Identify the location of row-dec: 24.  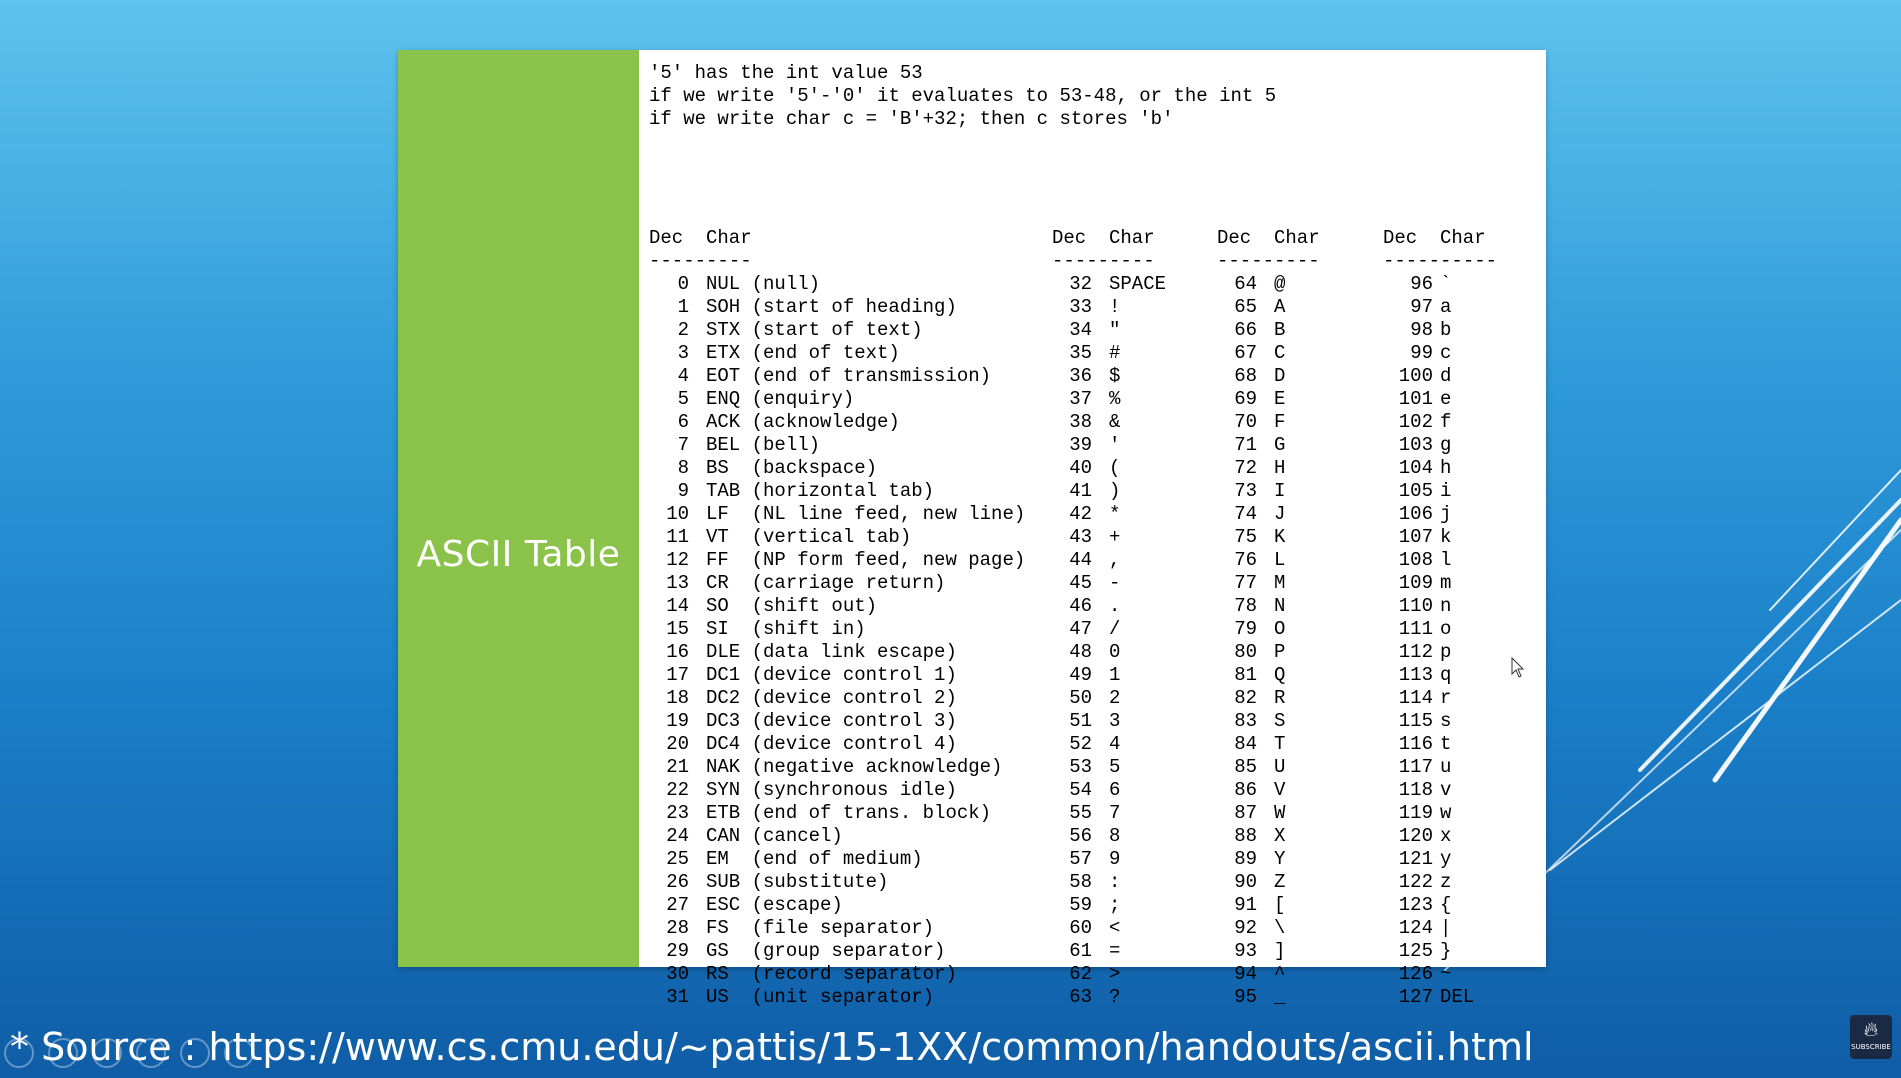
(677, 836).